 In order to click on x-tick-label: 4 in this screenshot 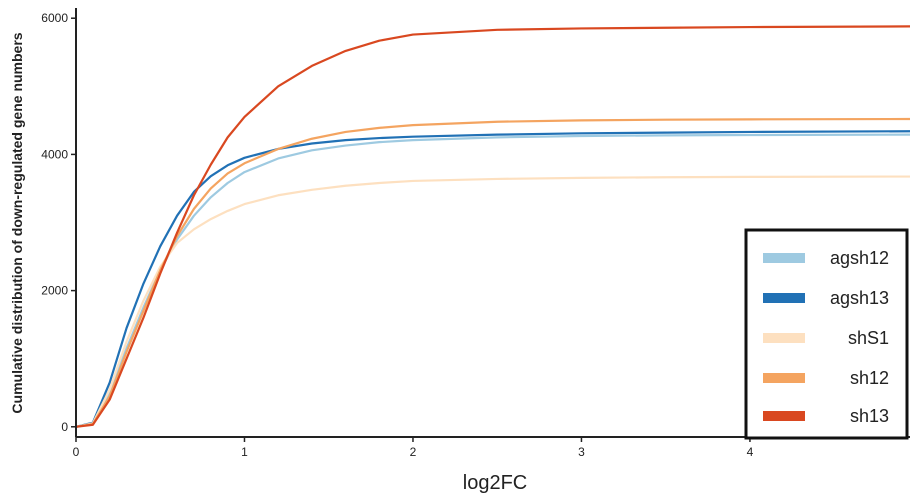, I will do `click(750, 452)`.